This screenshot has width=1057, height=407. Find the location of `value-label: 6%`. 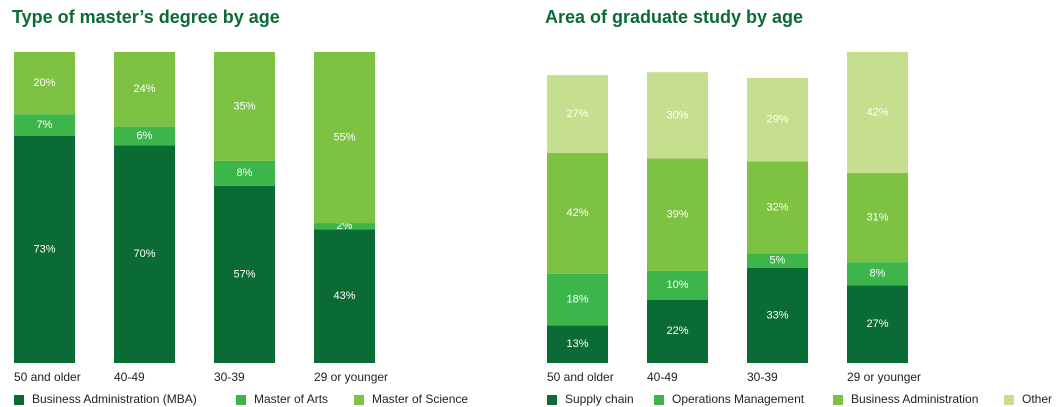

value-label: 6% is located at coordinates (145, 136).